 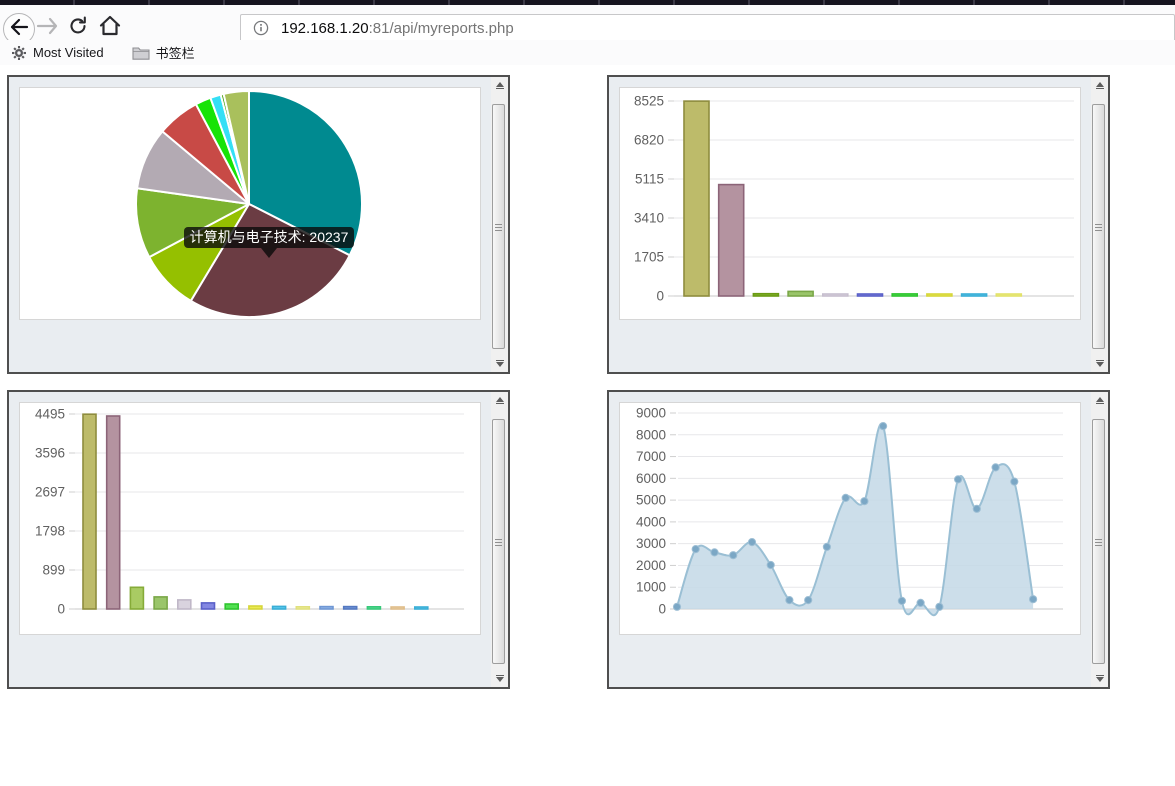 I want to click on refresh-button, so click(x=78, y=28).